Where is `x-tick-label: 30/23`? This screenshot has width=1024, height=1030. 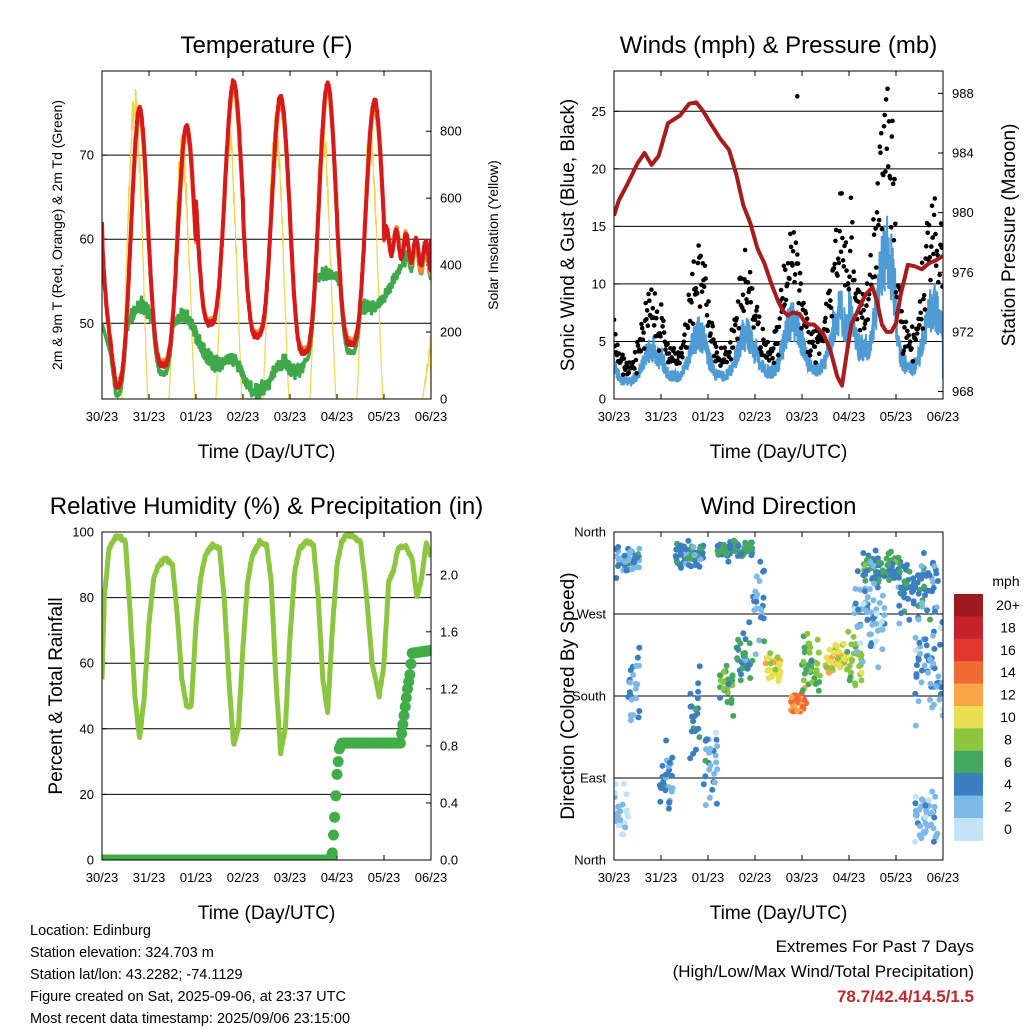
x-tick-label: 30/23 is located at coordinates (102, 416).